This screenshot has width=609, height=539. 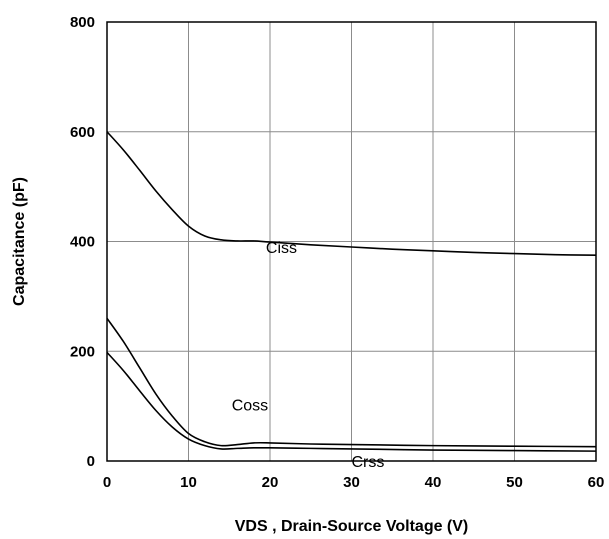 What do you see at coordinates (91, 461) in the screenshot?
I see `y-tick-label: 0` at bounding box center [91, 461].